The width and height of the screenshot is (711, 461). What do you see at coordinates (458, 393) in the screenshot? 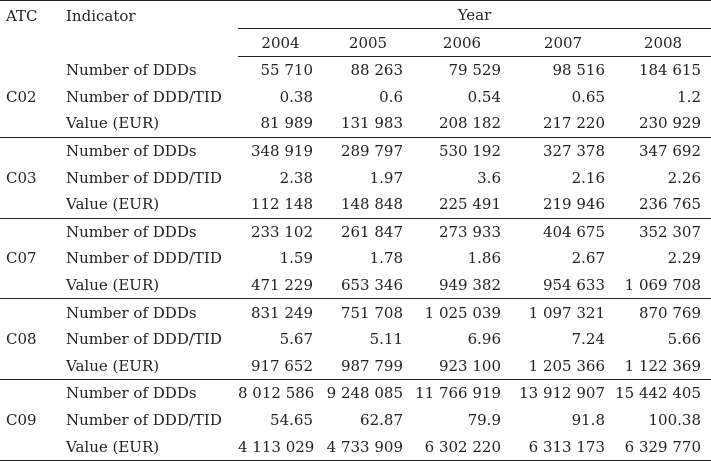
I see `value-cell: 11 766 919` at bounding box center [458, 393].